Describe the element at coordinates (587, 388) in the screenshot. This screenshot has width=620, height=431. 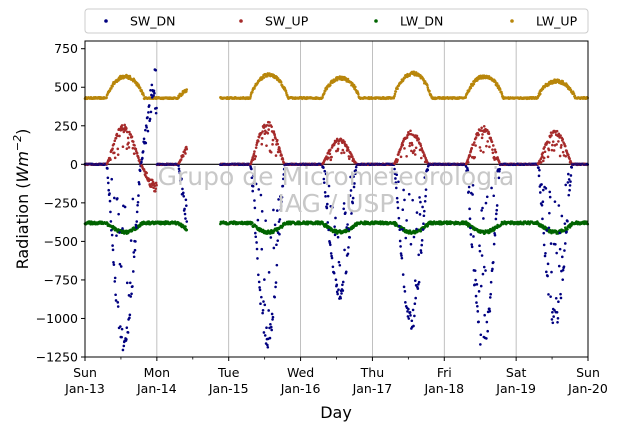
I see `x-tick-label-date: Jan-20` at that location.